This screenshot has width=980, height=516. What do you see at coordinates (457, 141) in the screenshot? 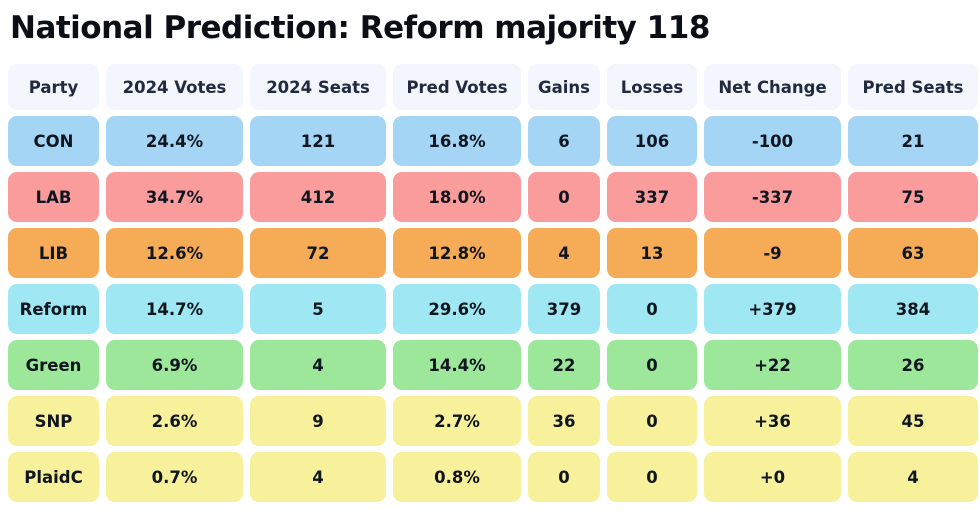
I see `value-cell: 16.8%` at bounding box center [457, 141].